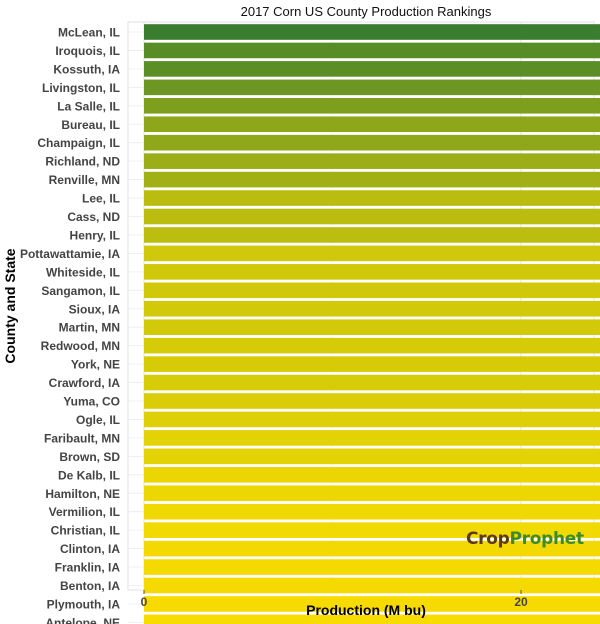 The image size is (600, 624). I want to click on y-tick-label: Iroquois, IL, so click(87, 51).